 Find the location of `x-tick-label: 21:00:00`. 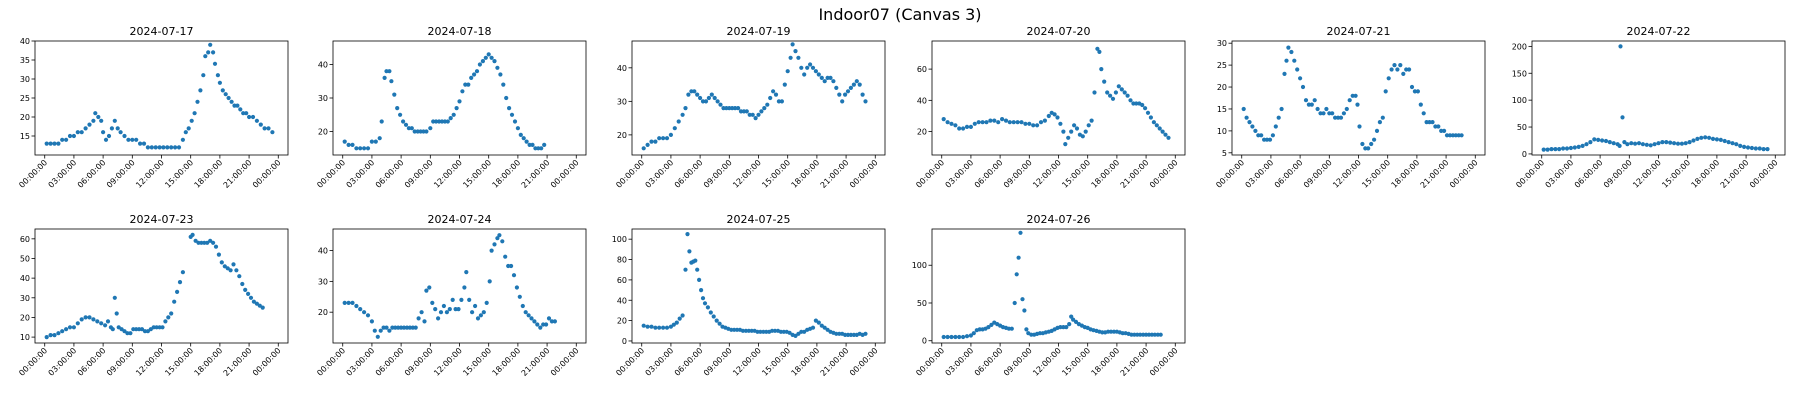

x-tick-label: 21:00:00 is located at coordinates (1135, 174).